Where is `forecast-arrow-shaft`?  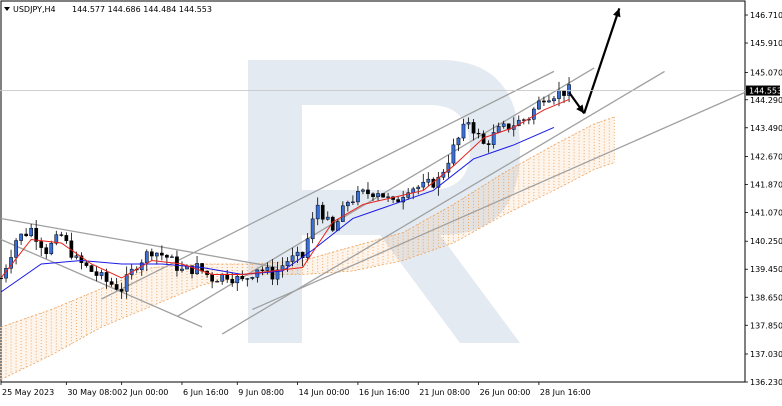 forecast-arrow-shaft is located at coordinates (602, 61).